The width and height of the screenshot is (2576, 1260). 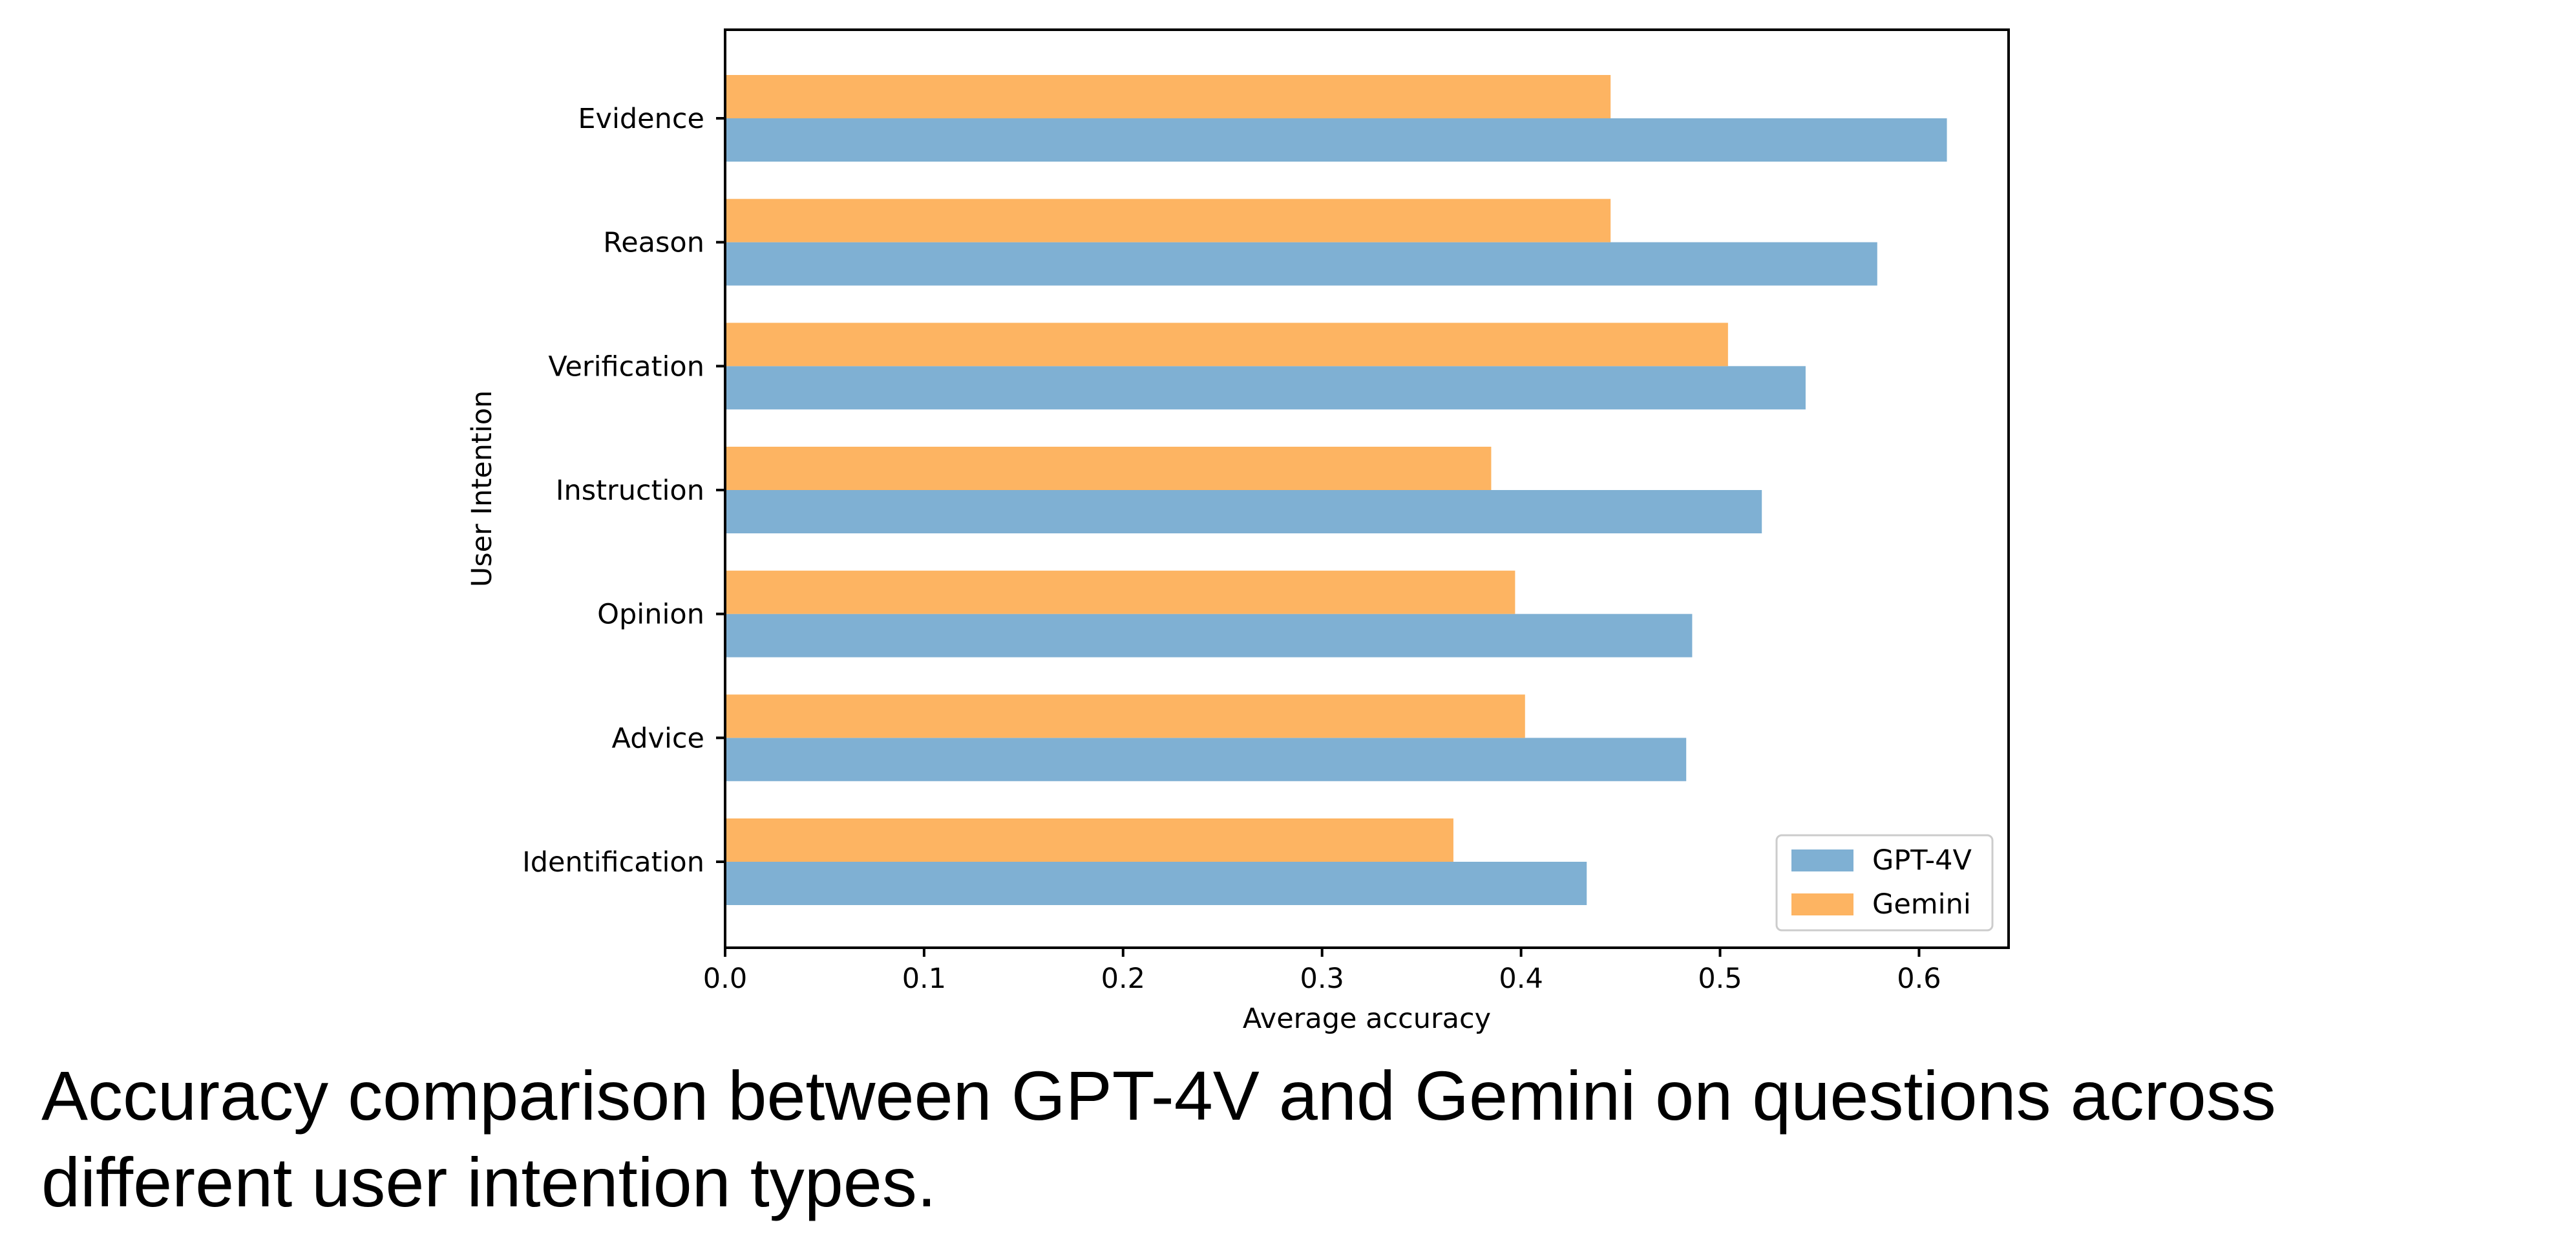 What do you see at coordinates (1919, 979) in the screenshot?
I see `x-tick-label-0-6: 0.6` at bounding box center [1919, 979].